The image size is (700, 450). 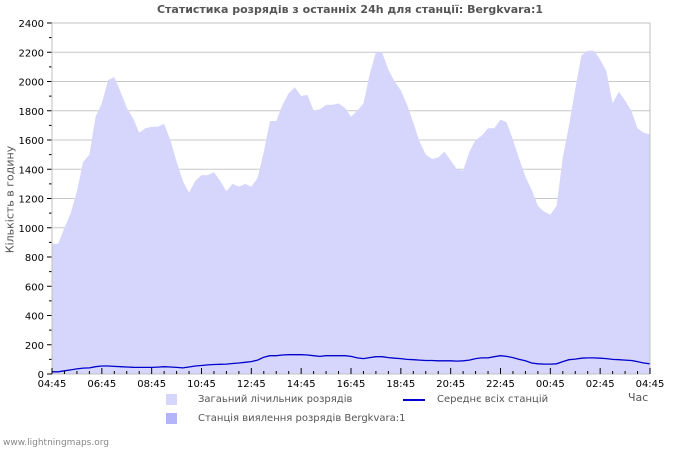 What do you see at coordinates (351, 363) in the screenshot?
I see `average-all-stations-line` at bounding box center [351, 363].